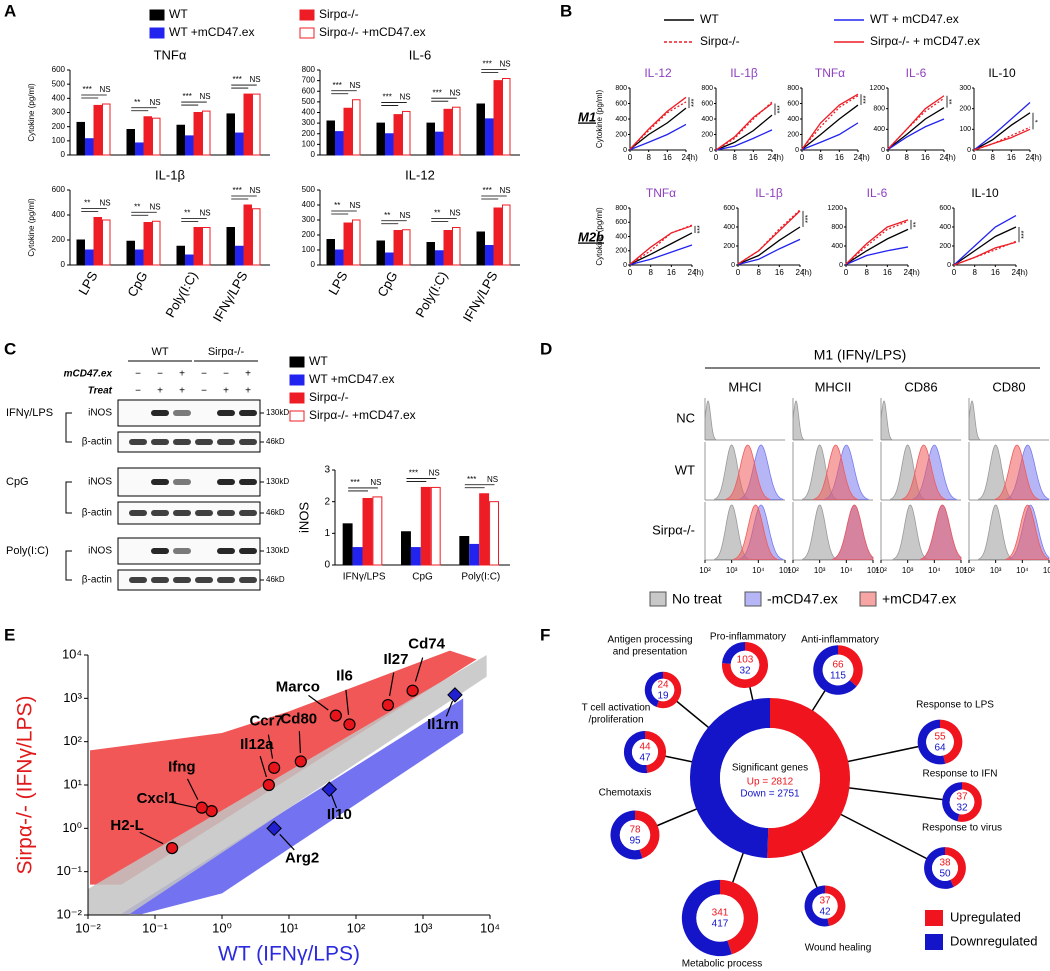 This screenshot has height=971, width=1050. I want to click on node-up: 37, so click(825, 901).